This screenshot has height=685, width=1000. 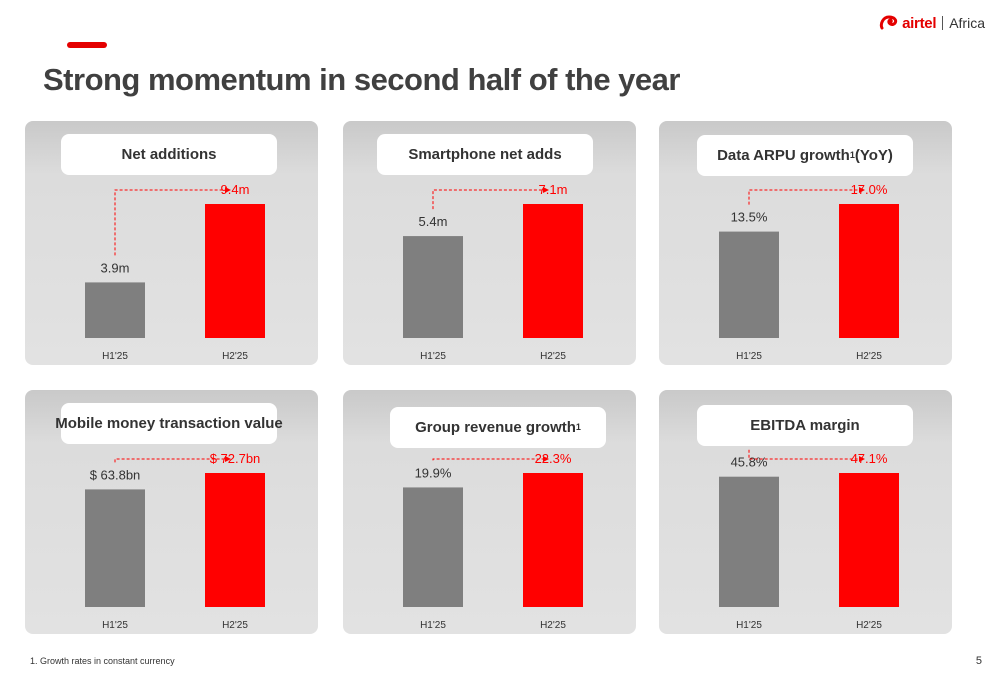 I want to click on panel-label: Mobile money transaction value, so click(x=169, y=423).